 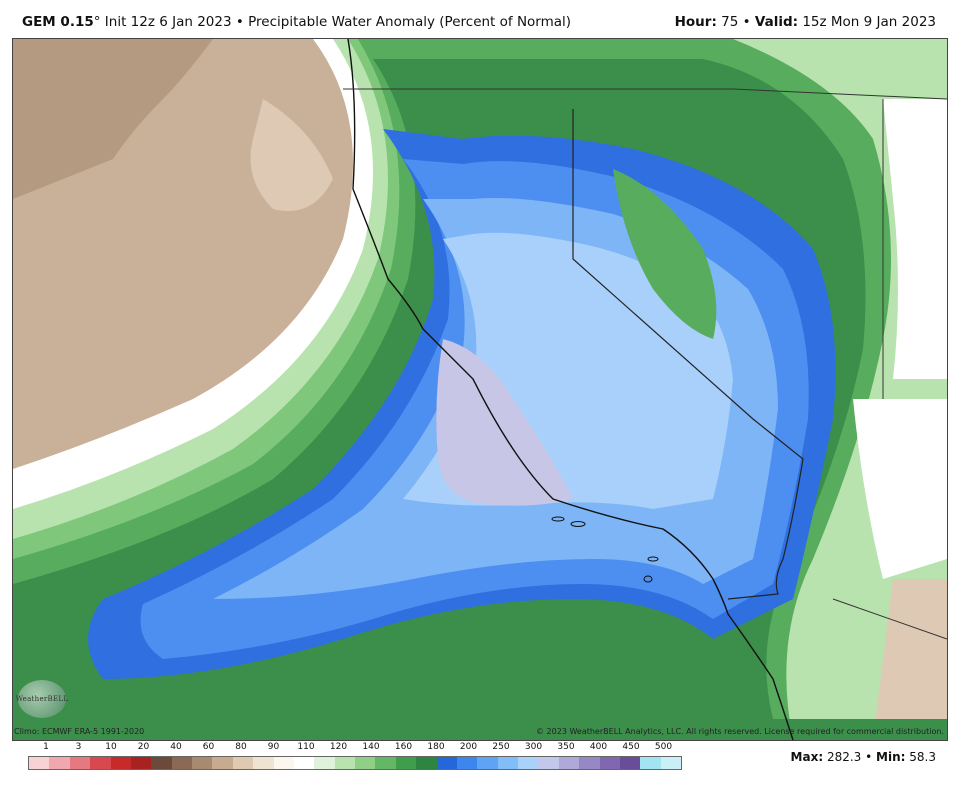 What do you see at coordinates (915, 239) in the screenshot?
I see `interior-neutral` at bounding box center [915, 239].